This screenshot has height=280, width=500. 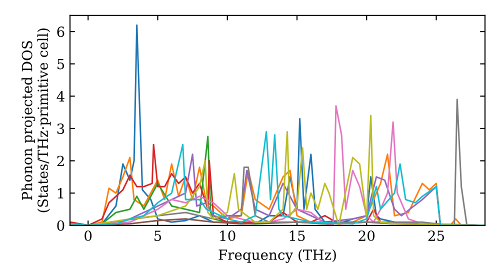 I want to click on y-tick-label: 3, so click(x=60, y=128).